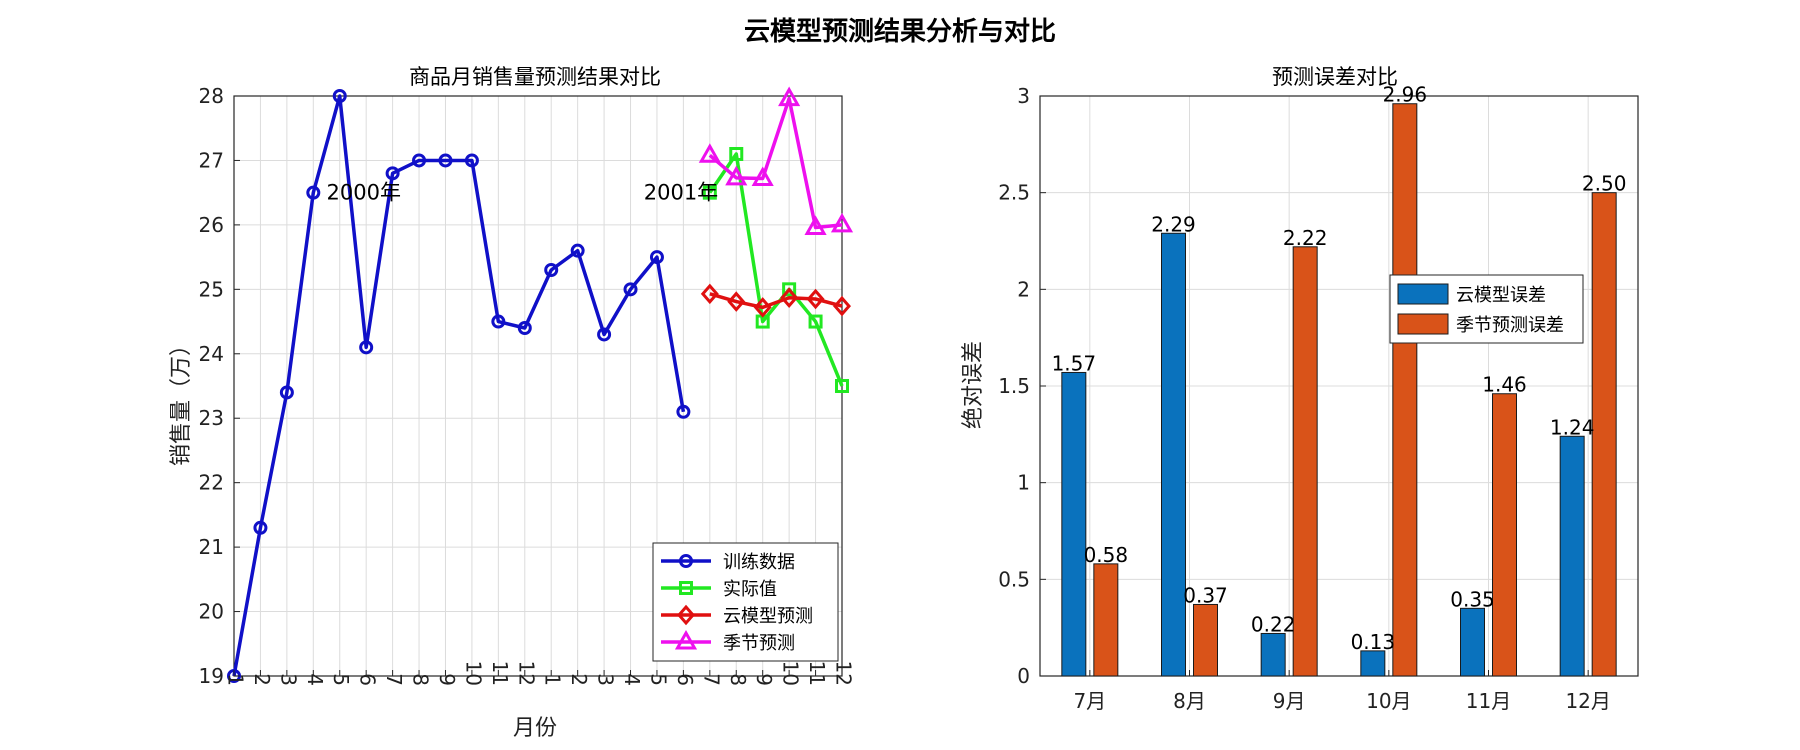  I want to click on line-chart-xtick-label: 9, so click(447, 679).